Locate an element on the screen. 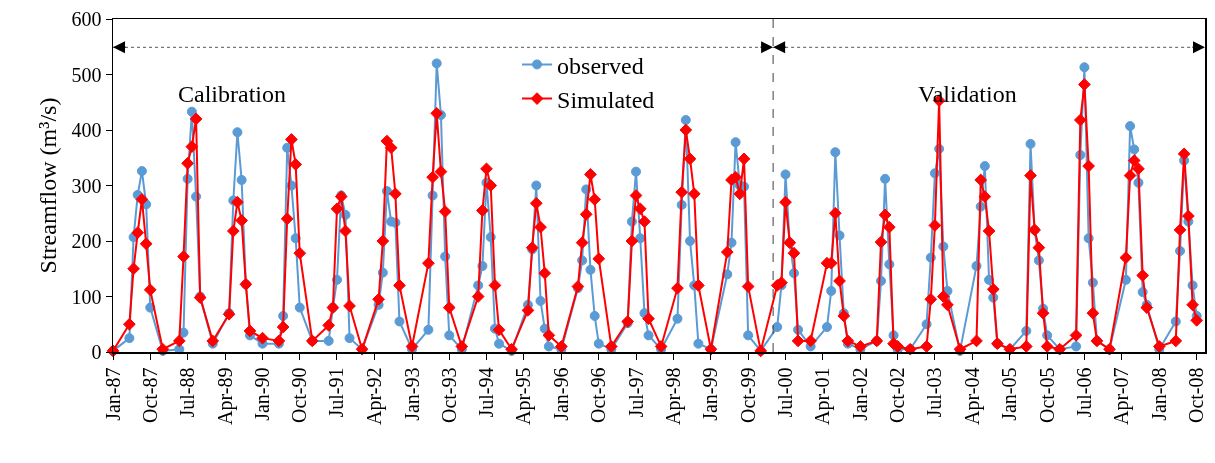  y-tick-label: 400 is located at coordinates (86, 130).